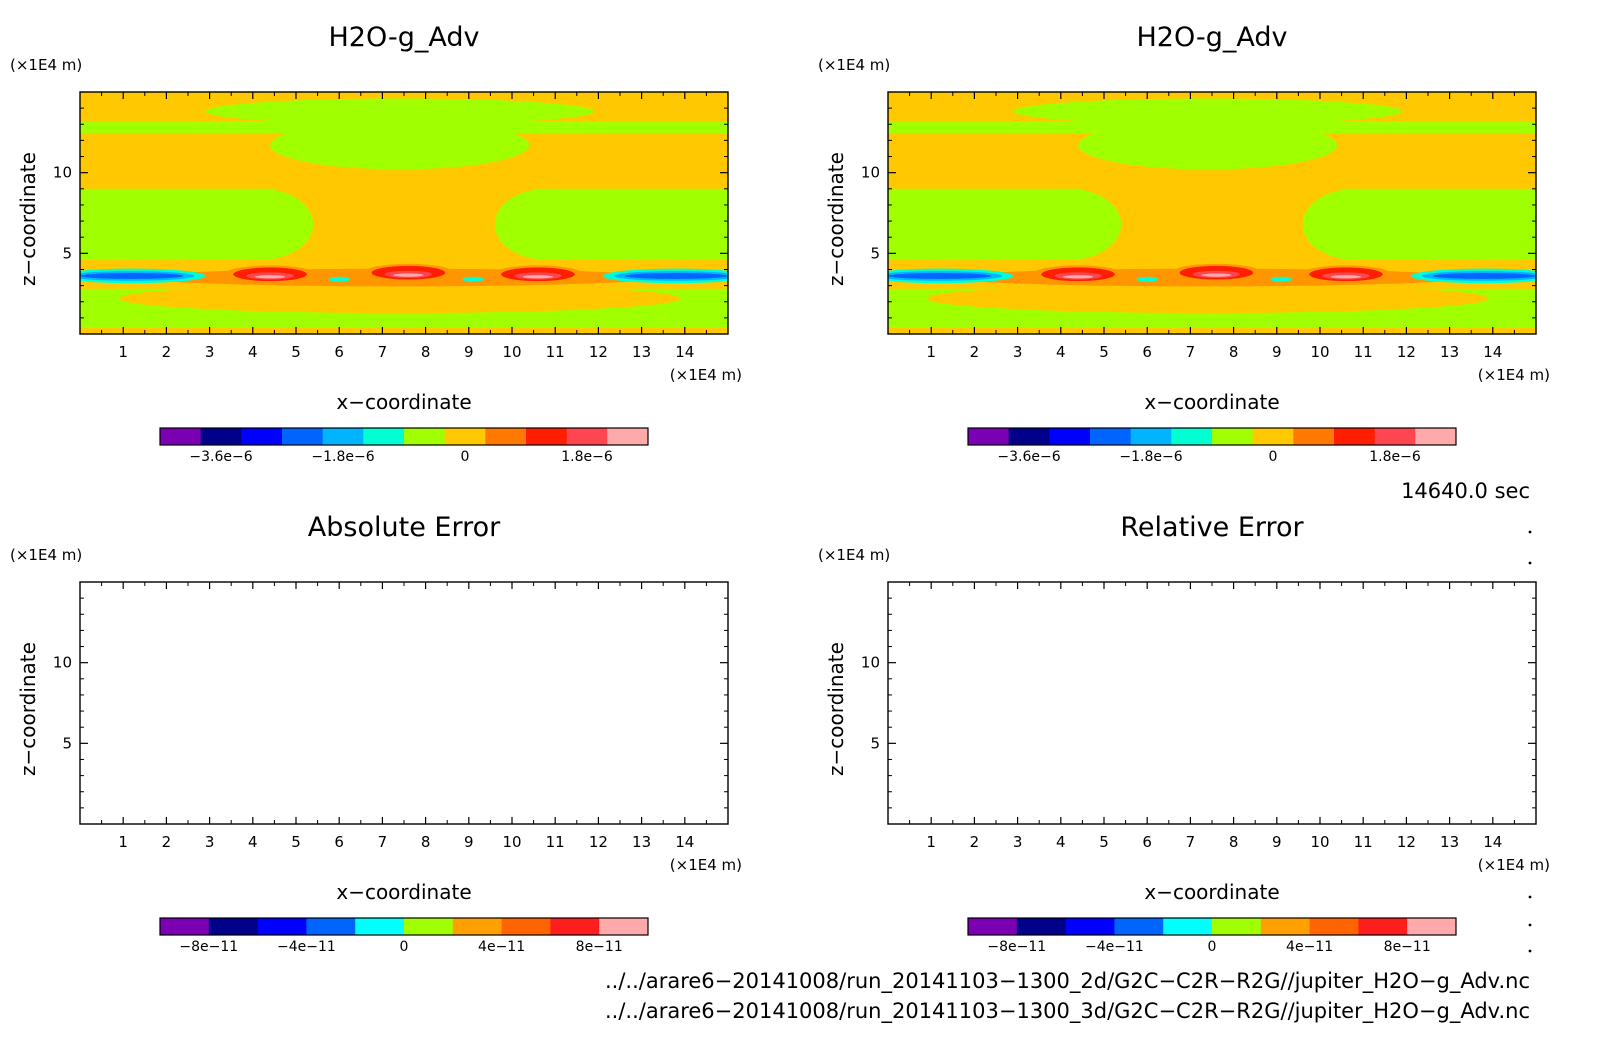  I want to click on chart-title: Relative Error, so click(1212, 527).